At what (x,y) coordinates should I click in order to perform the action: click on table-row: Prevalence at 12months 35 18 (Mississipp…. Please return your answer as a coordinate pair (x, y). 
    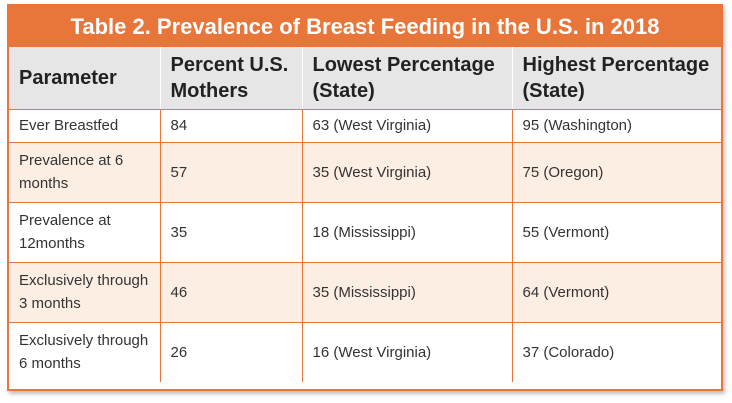
    Looking at the image, I should click on (365, 232).